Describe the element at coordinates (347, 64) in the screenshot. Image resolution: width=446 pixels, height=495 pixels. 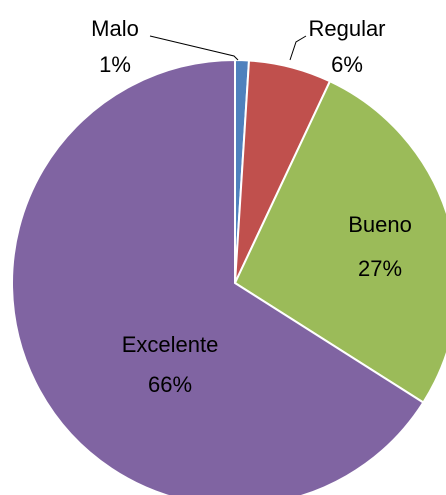
I see `slice-value-label: 6%` at that location.